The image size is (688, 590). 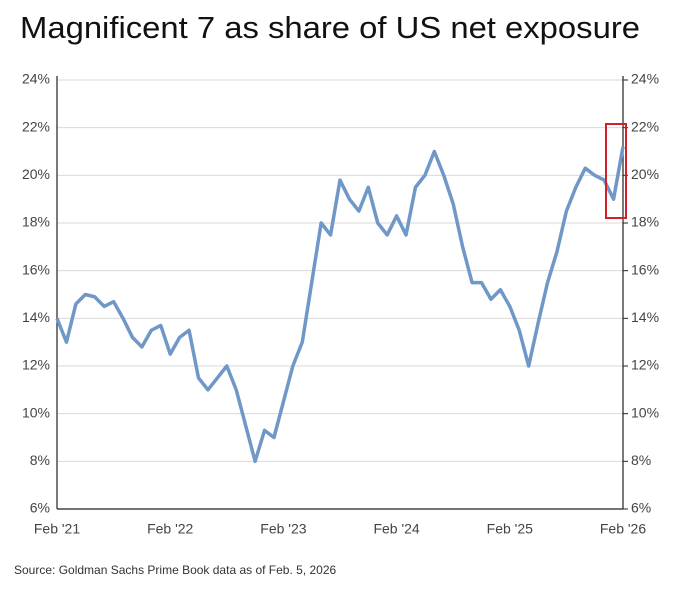 I want to click on y-tick-label: 10%, so click(x=36, y=412).